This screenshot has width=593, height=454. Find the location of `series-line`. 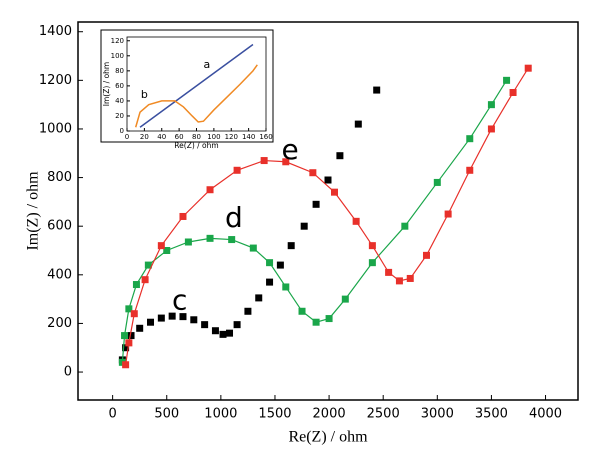

series-line is located at coordinates (196, 85).